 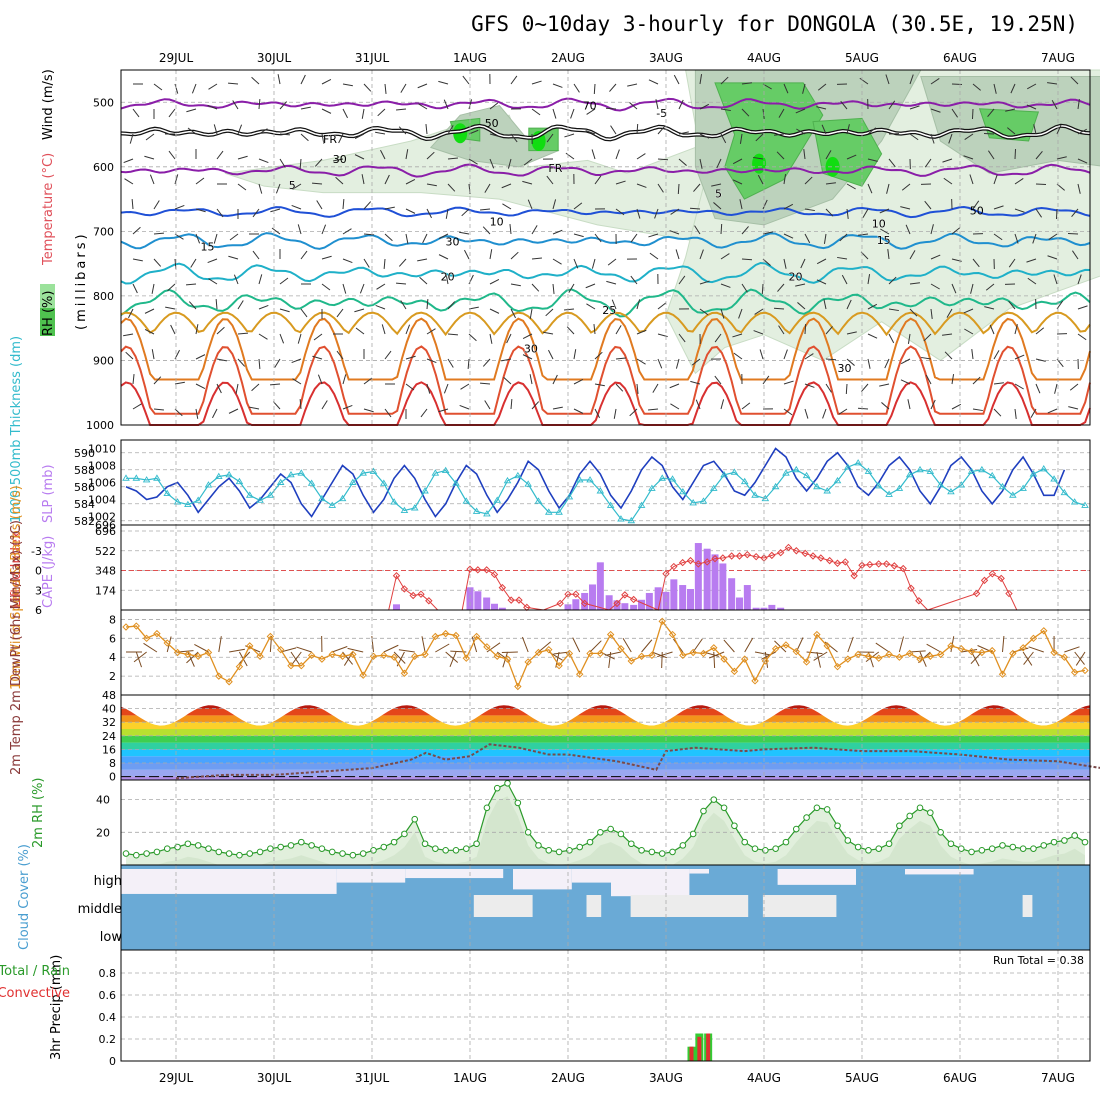 What do you see at coordinates (661, 113) in the screenshot?
I see `isotherm-label: -5` at bounding box center [661, 113].